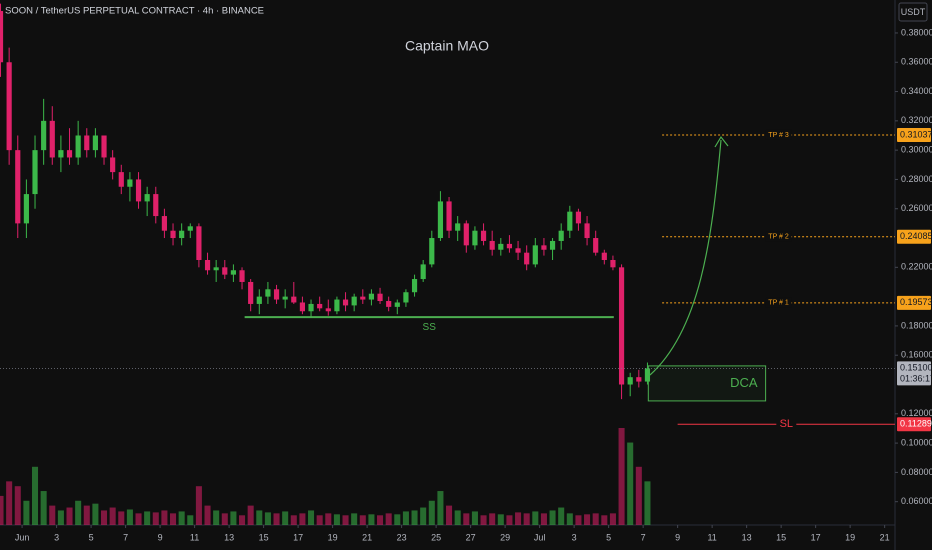 Image resolution: width=932 pixels, height=550 pixels. Describe the element at coordinates (747, 537) in the screenshot. I see `x-tick-label: 13` at that location.